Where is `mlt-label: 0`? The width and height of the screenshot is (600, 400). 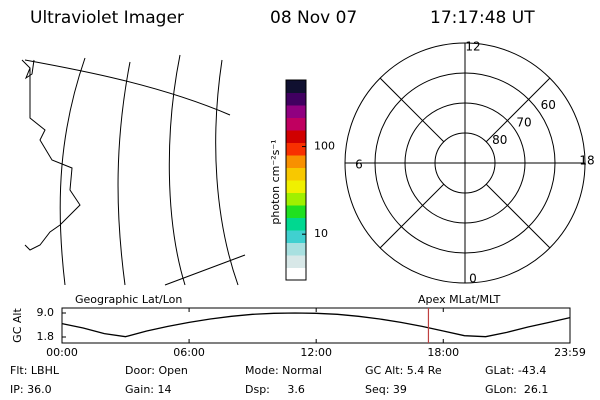 mlt-label: 0 is located at coordinates (473, 279).